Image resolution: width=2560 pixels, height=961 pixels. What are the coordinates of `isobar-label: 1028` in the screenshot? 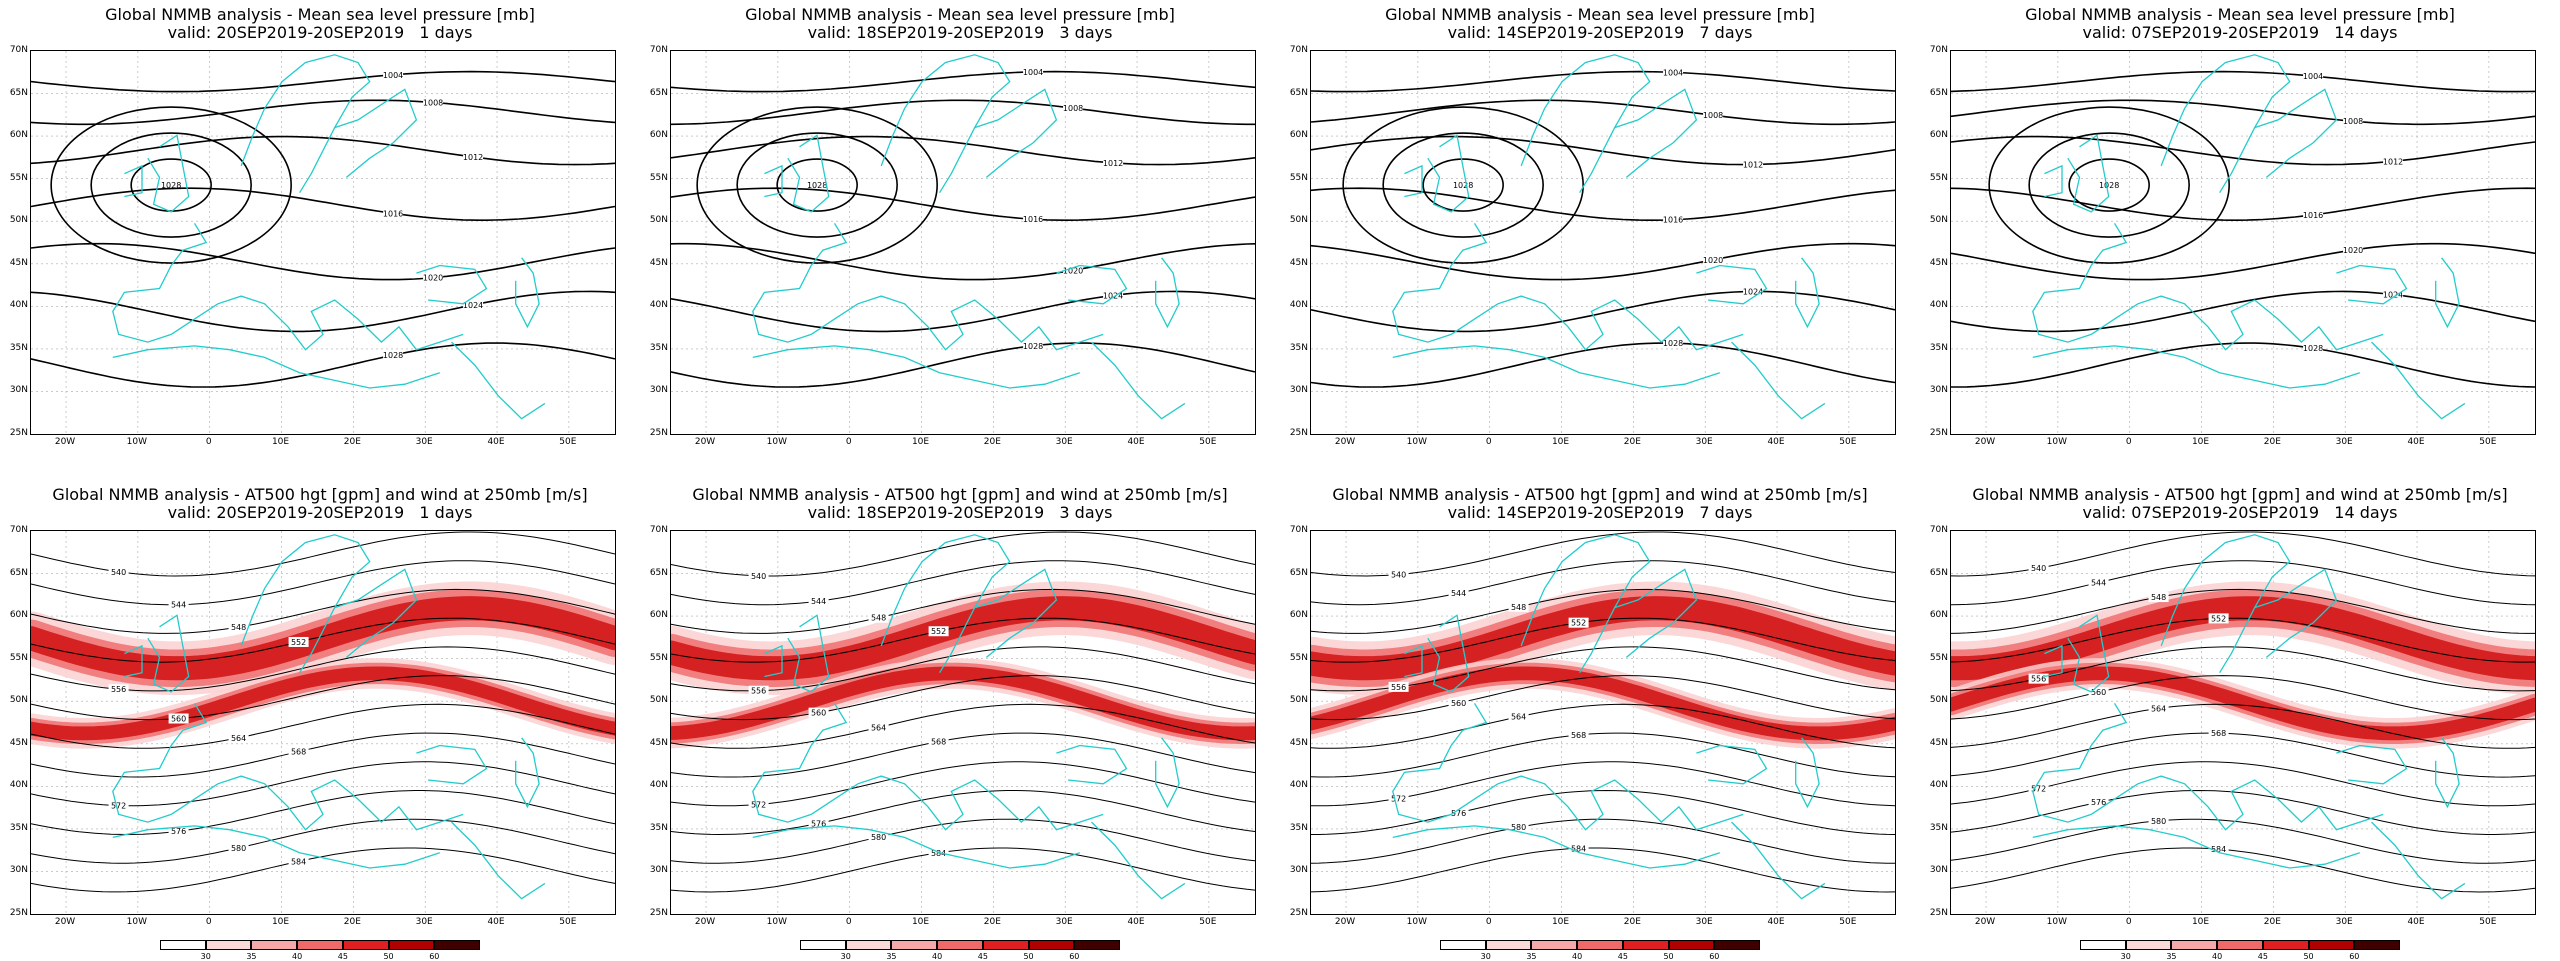 It's located at (171, 185).